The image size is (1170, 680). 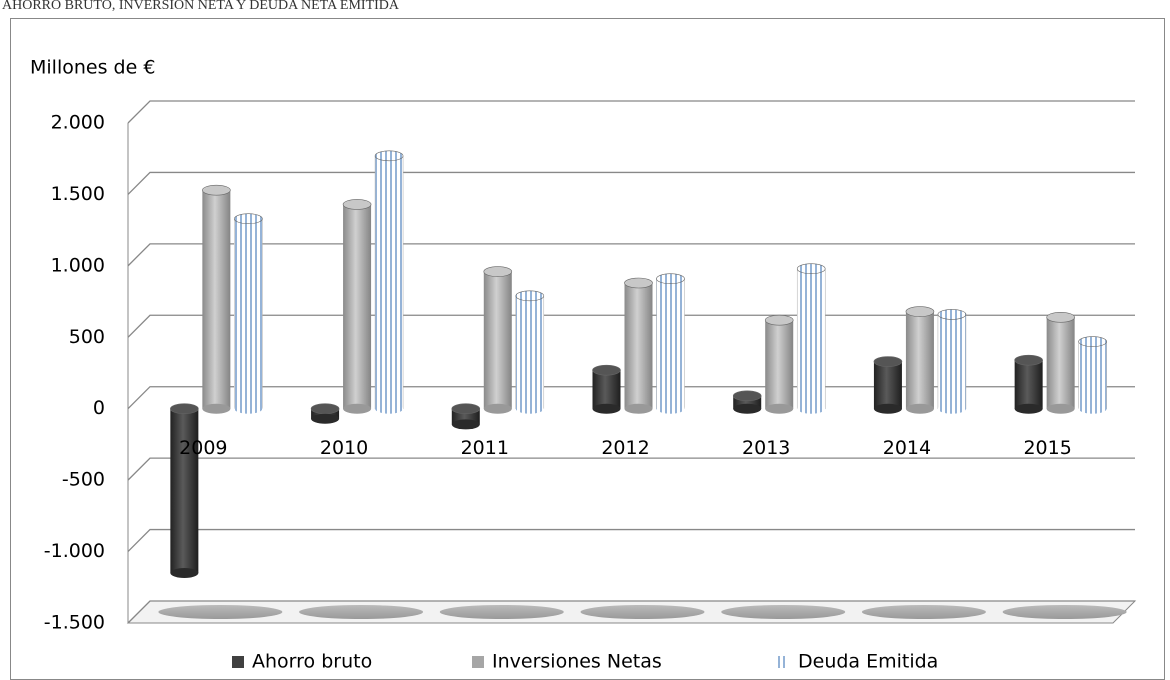 I want to click on x-tick-label: 2012, so click(x=625, y=448).